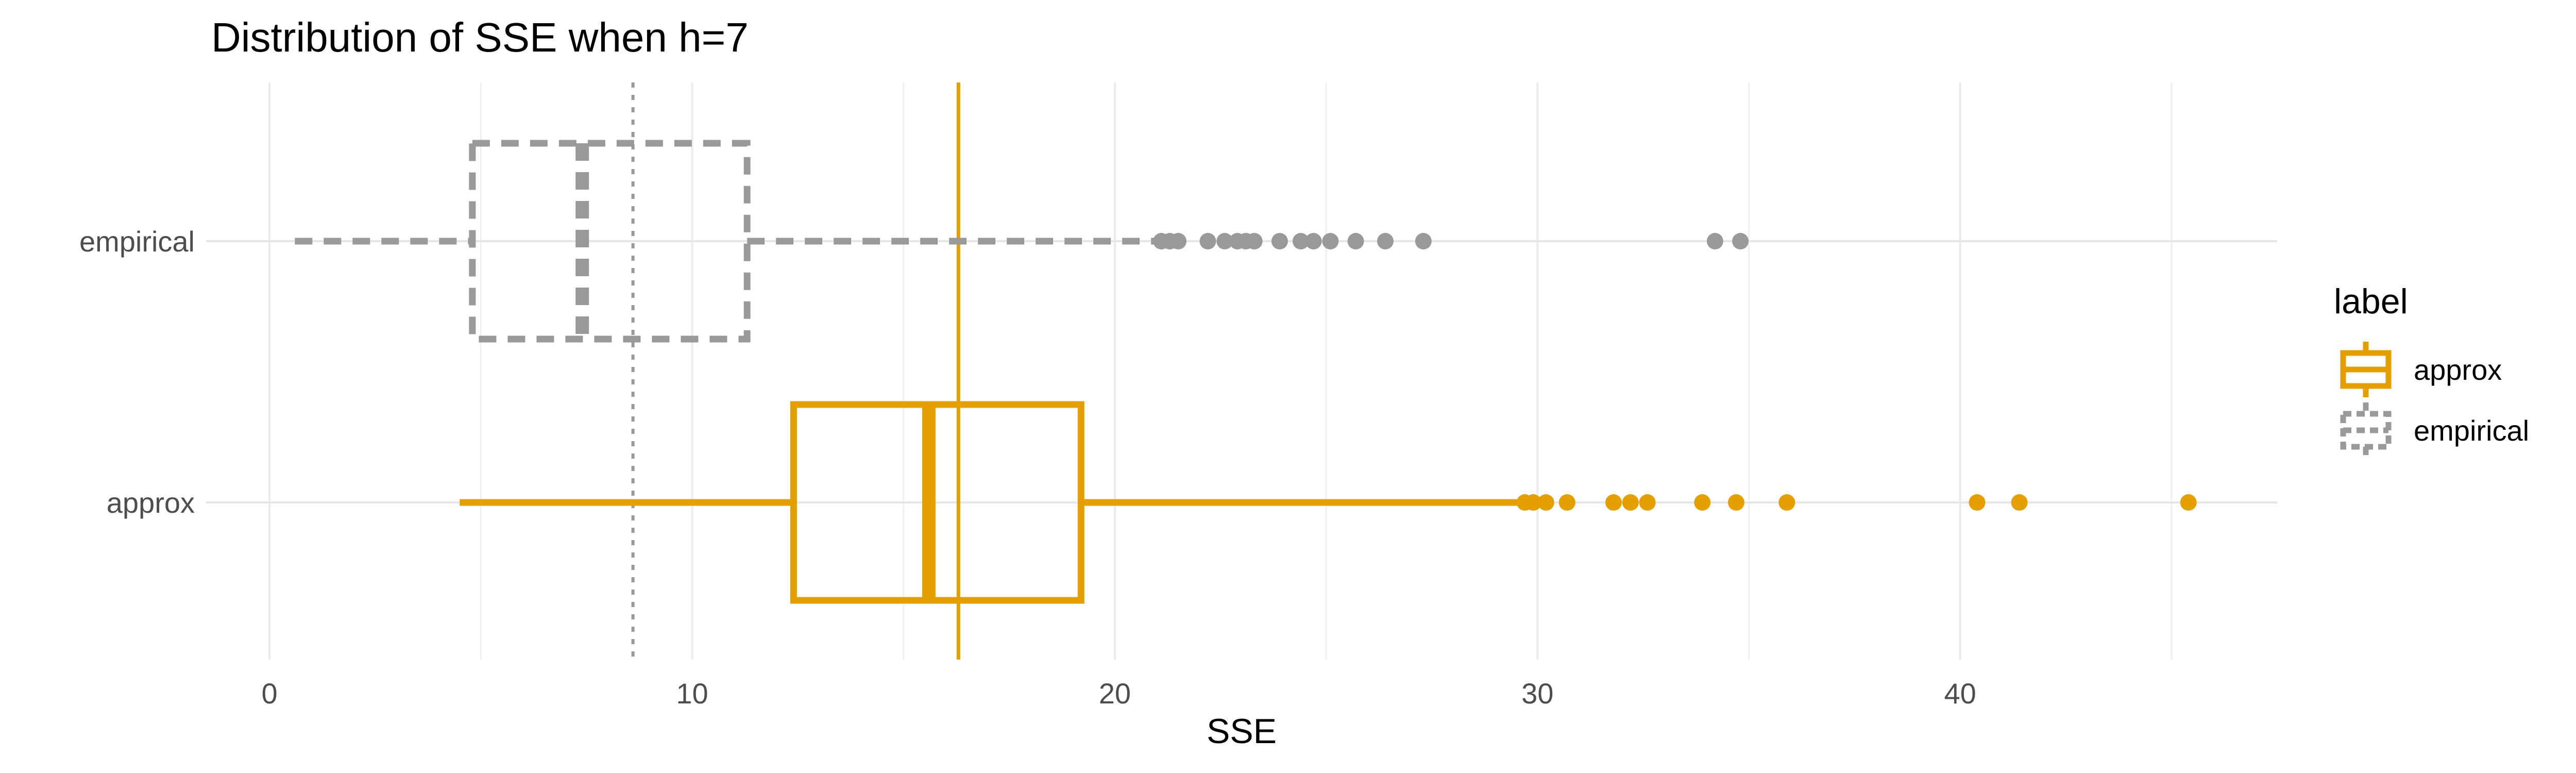 The image size is (2576, 773). I want to click on x-tick-label: 20, so click(1115, 693).